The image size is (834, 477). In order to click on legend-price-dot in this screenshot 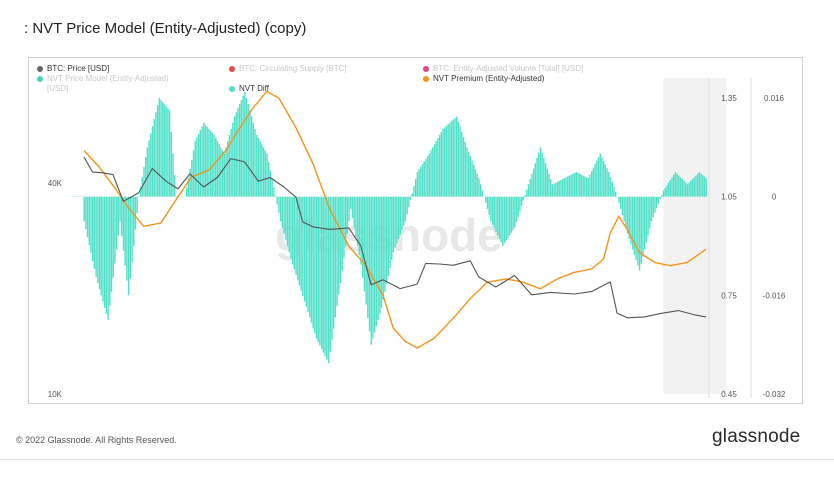, I will do `click(40, 68)`.